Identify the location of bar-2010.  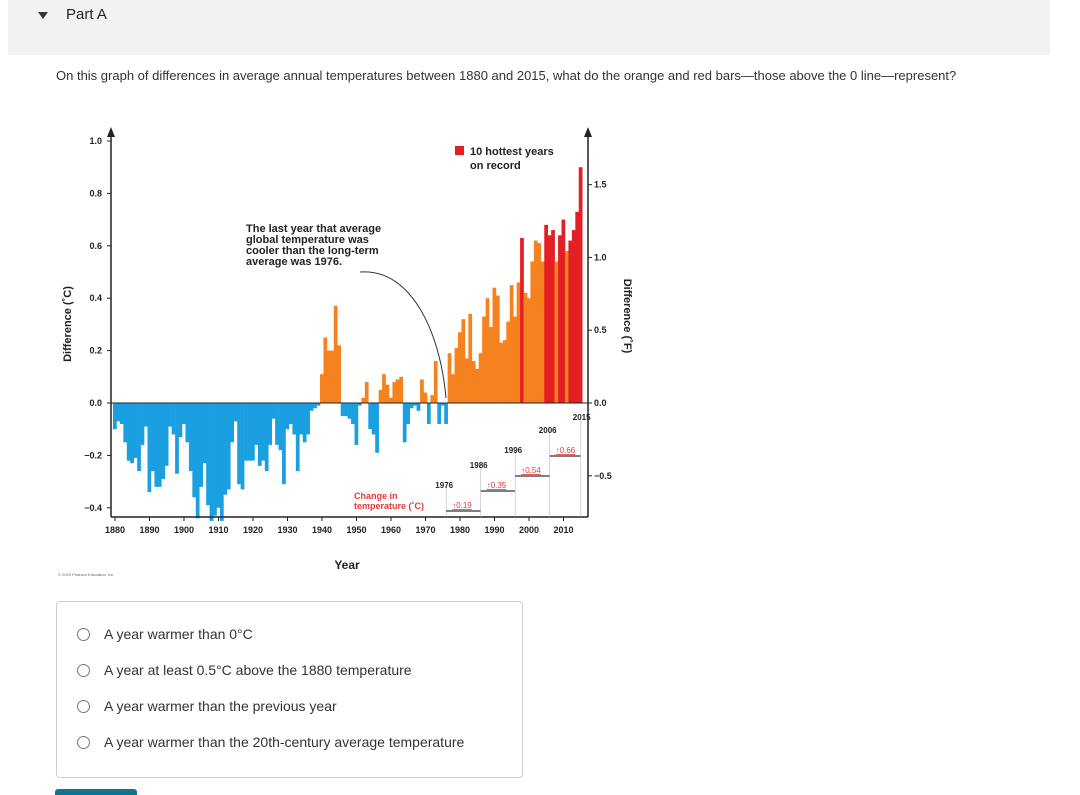
(563, 311).